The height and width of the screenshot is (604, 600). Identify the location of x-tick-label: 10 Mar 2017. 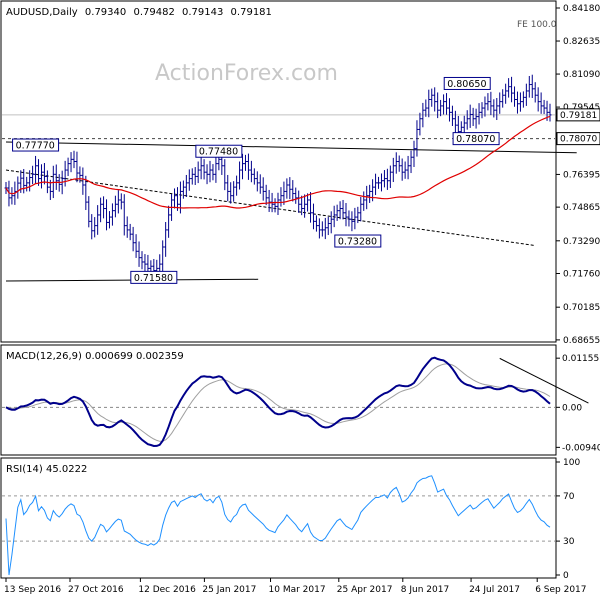
(297, 590).